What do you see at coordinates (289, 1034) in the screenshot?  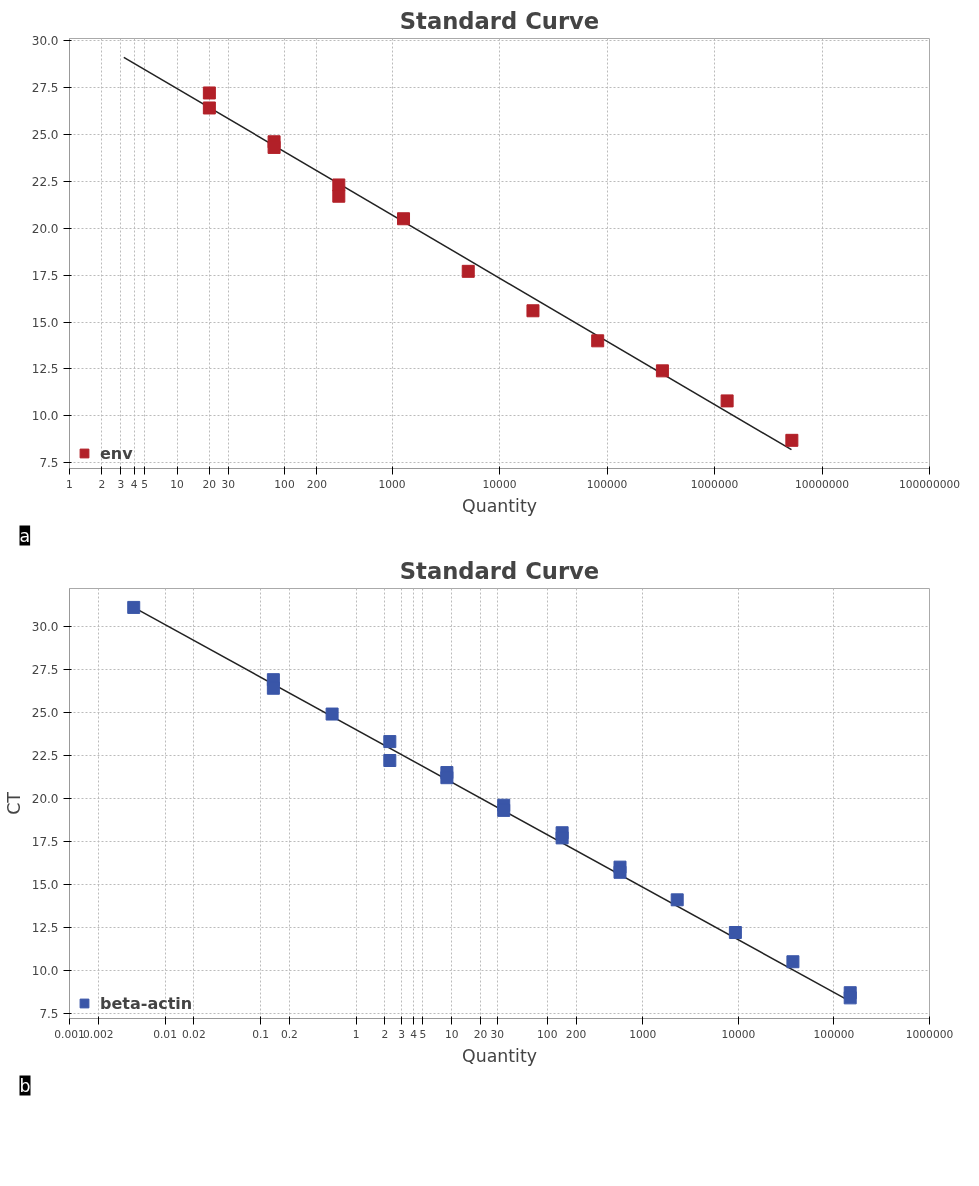 I see `x-tick-label: 0.2` at bounding box center [289, 1034].